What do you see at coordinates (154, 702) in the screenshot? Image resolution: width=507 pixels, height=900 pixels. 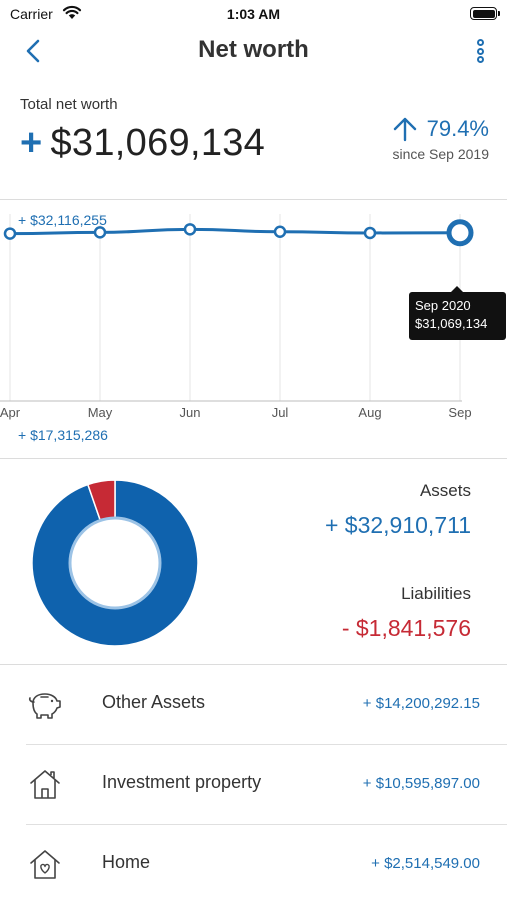 I see `account-name: Other Assets` at bounding box center [154, 702].